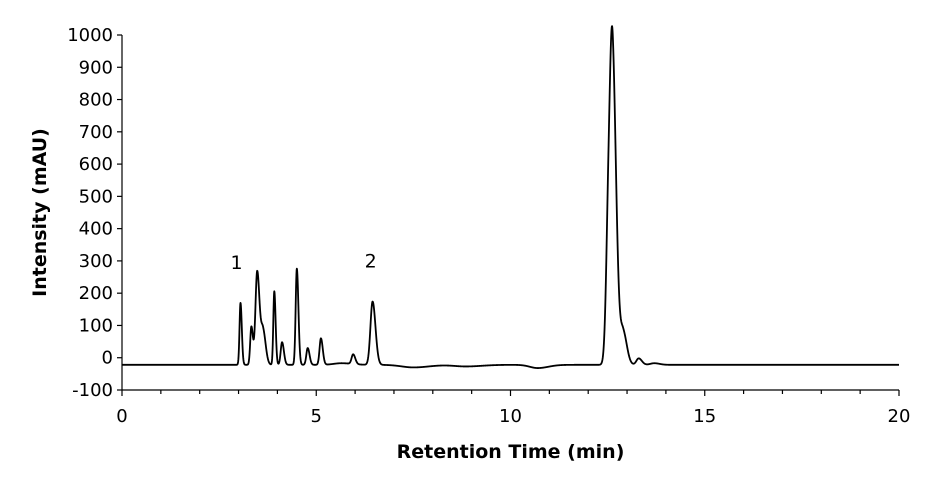 This screenshot has width=950, height=496. What do you see at coordinates (92, 390) in the screenshot?
I see `y-tick-label: -100` at bounding box center [92, 390].